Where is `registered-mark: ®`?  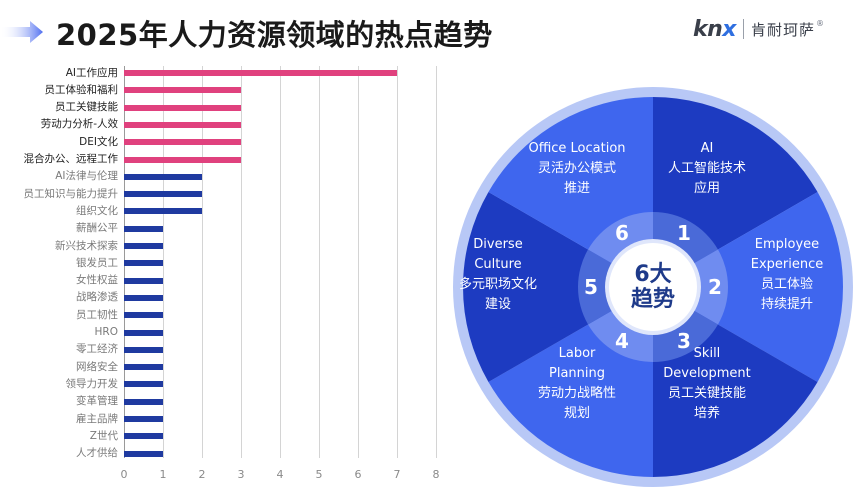 registered-mark: ® is located at coordinates (820, 23).